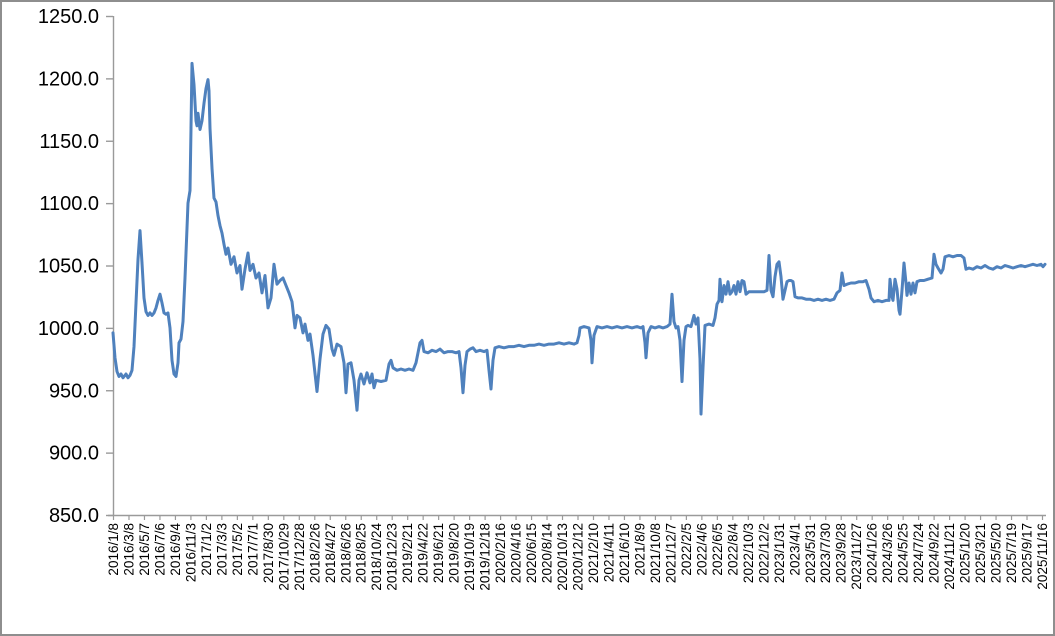 The image size is (1055, 636). Describe the element at coordinates (701, 549) in the screenshot. I see `x-axis-label: 2022/4/6` at that location.